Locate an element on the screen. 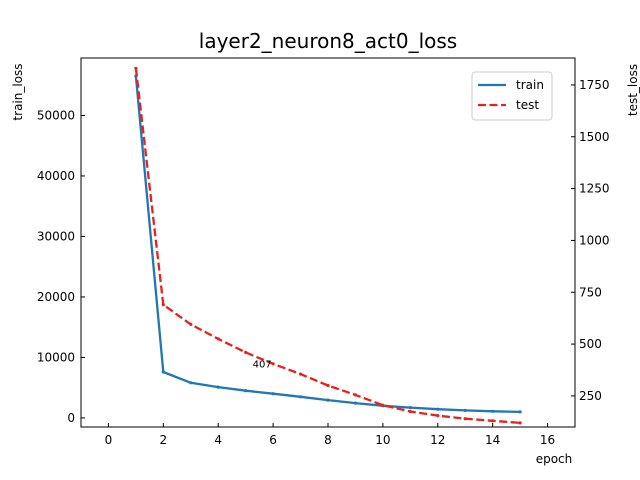 The width and height of the screenshot is (640, 480). y-left-tick-label: 40000 is located at coordinates (56, 176).